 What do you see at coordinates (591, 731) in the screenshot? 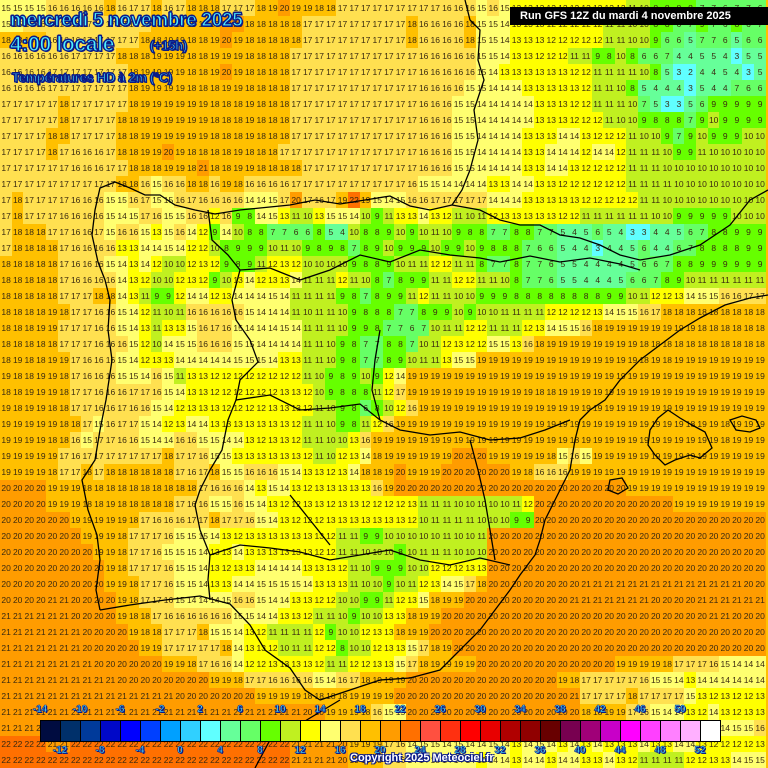
I see `legend-swatch` at bounding box center [591, 731].